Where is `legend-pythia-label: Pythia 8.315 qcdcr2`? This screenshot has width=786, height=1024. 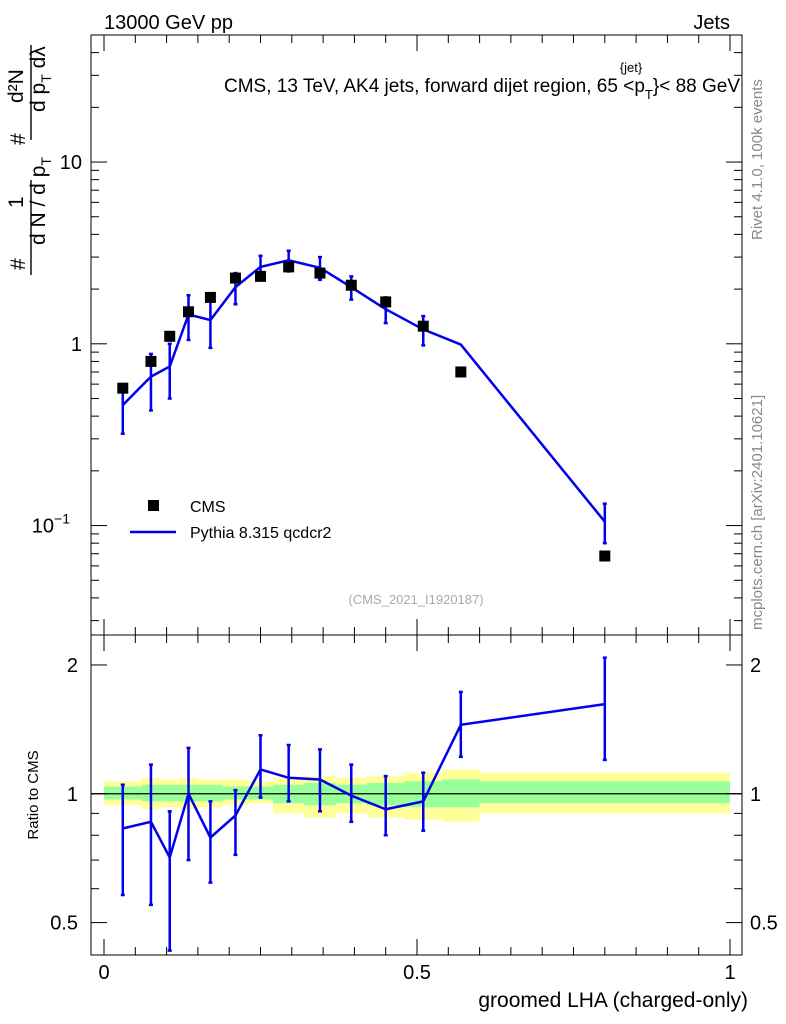
legend-pythia-label: Pythia 8.315 qcdcr2 is located at coordinates (261, 533).